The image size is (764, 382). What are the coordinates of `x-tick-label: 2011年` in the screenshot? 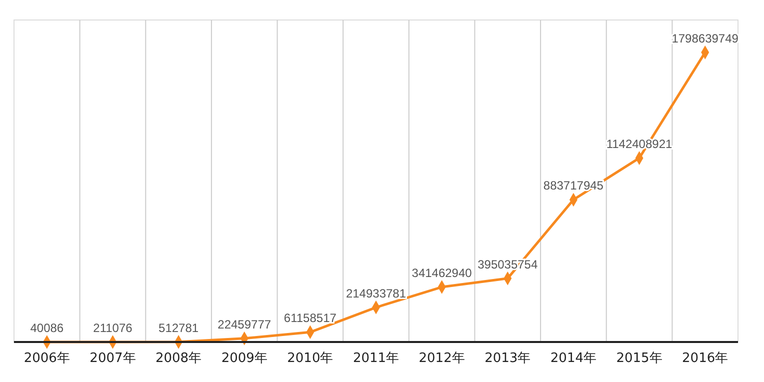 It's located at (376, 358).